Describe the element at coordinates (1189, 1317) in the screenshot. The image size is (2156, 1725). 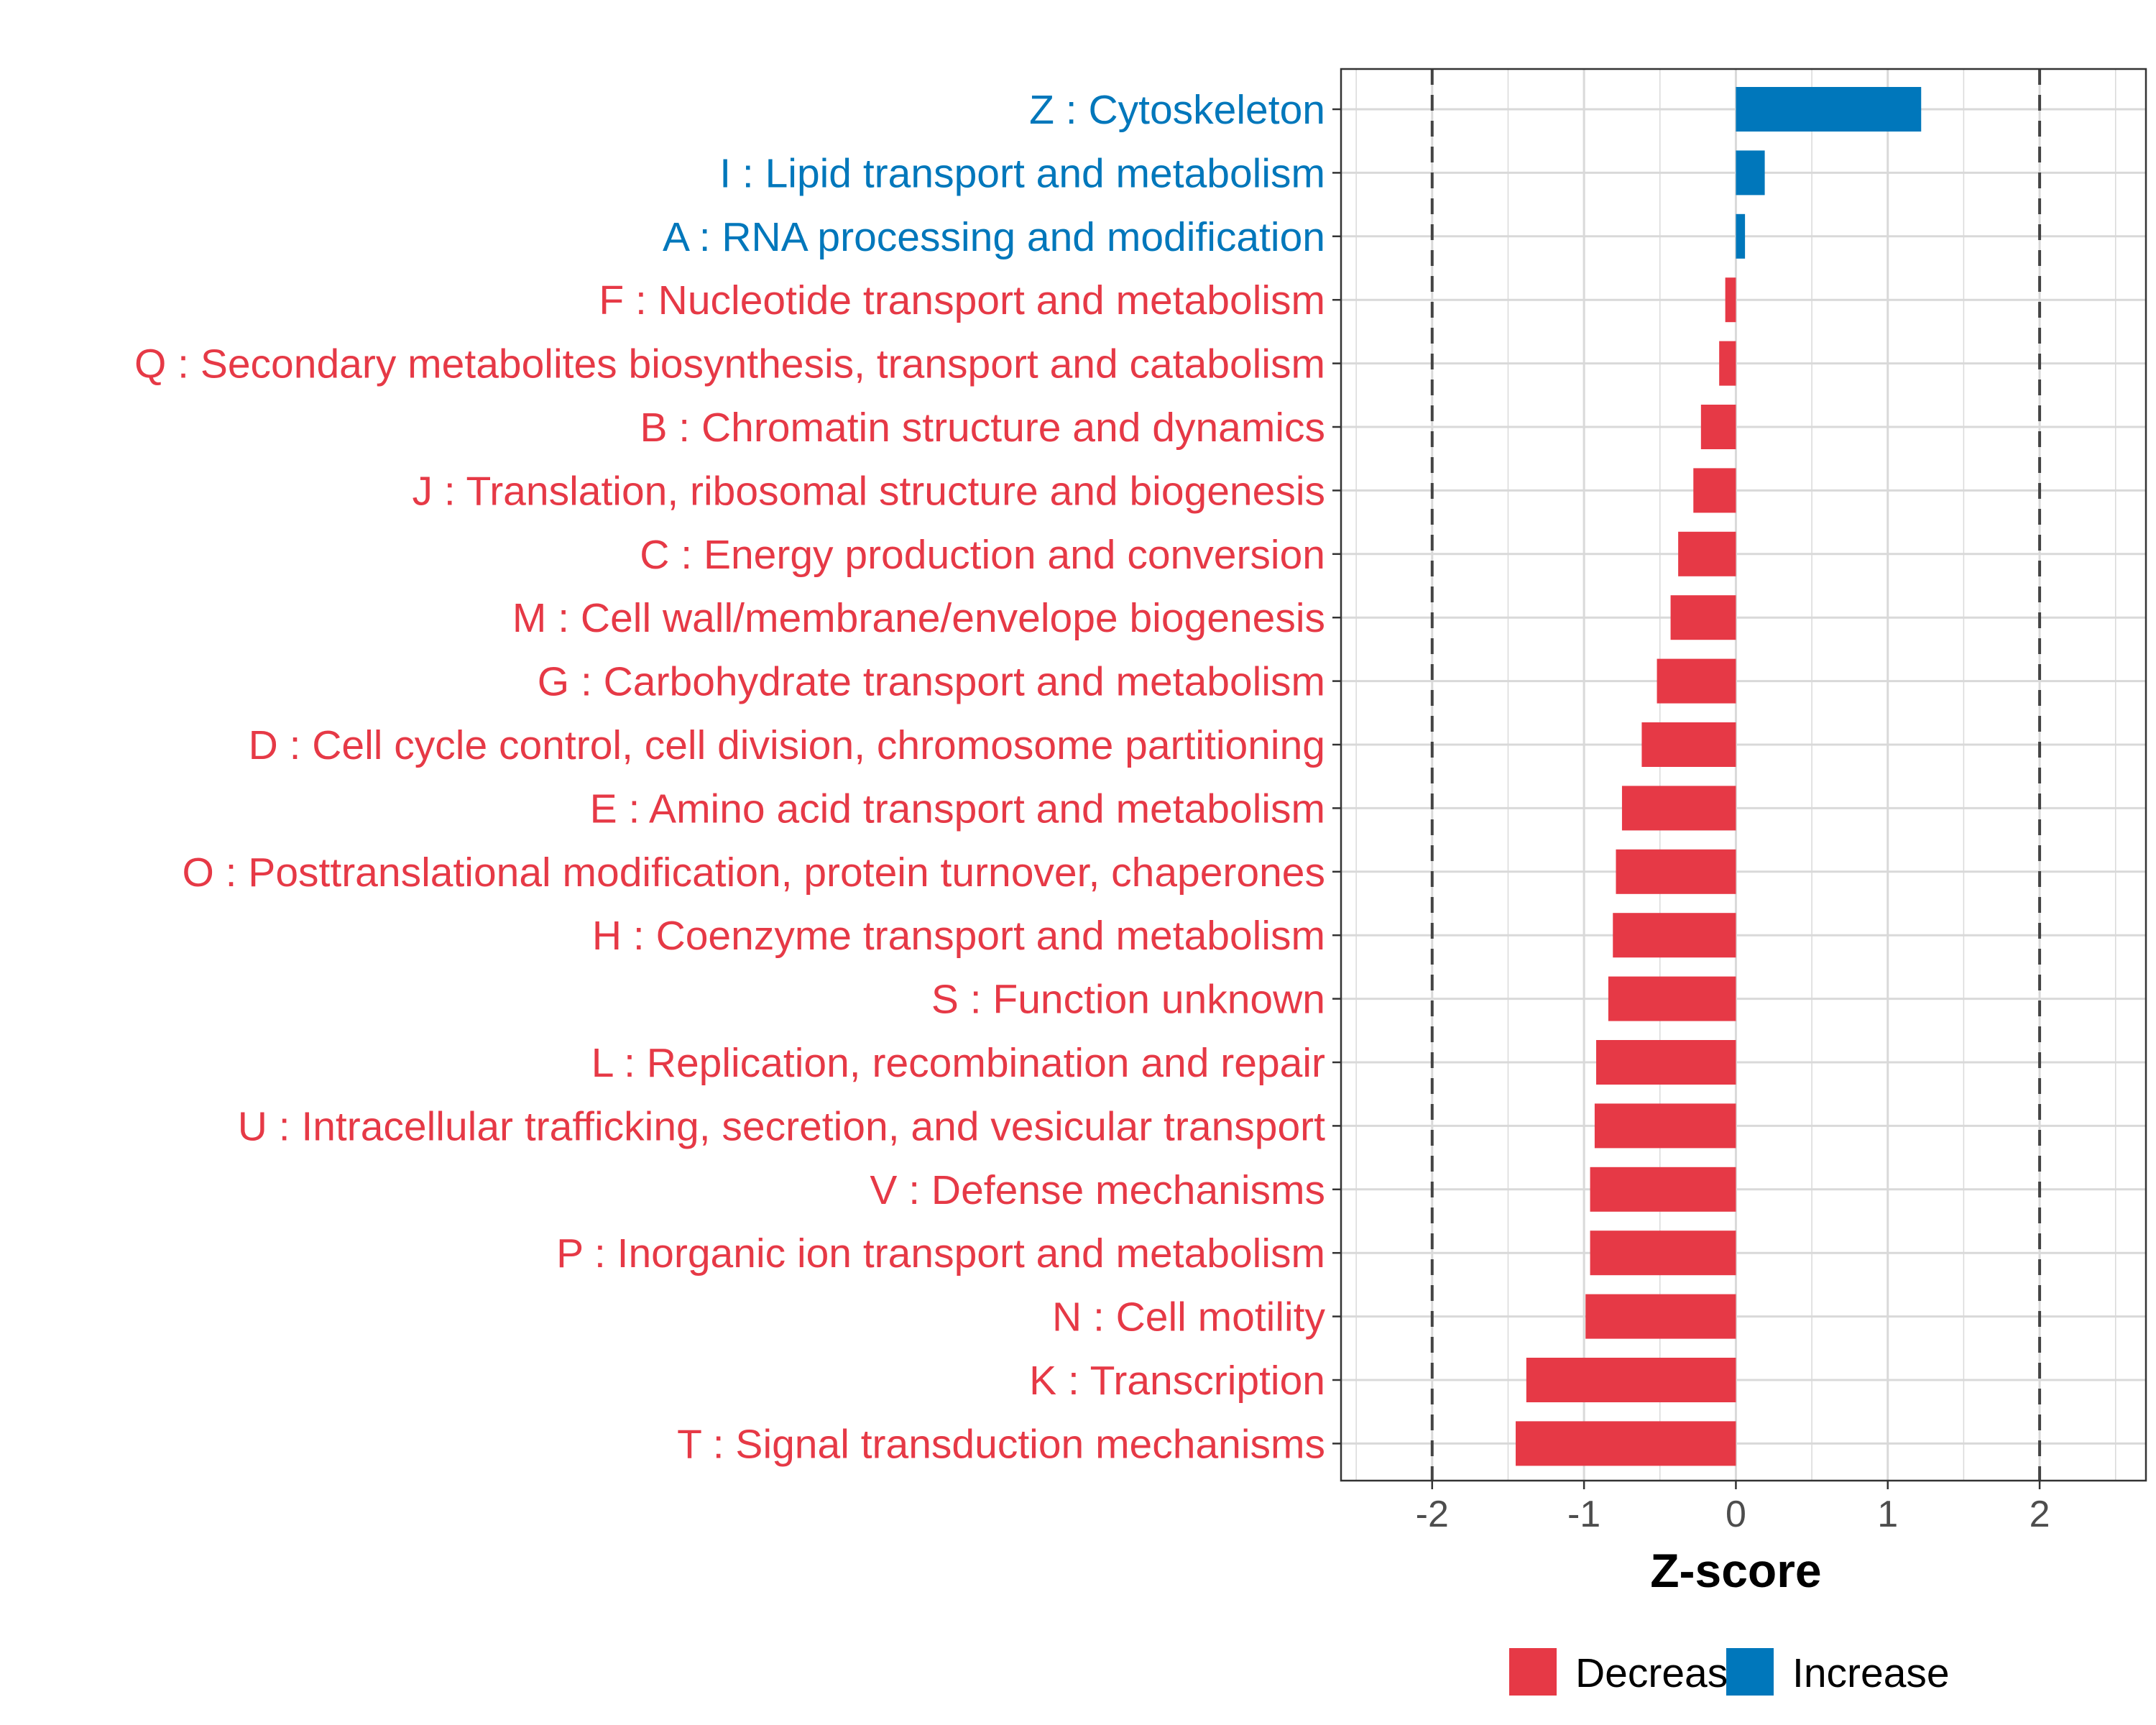
I see `category-label: N : Cell motility` at that location.